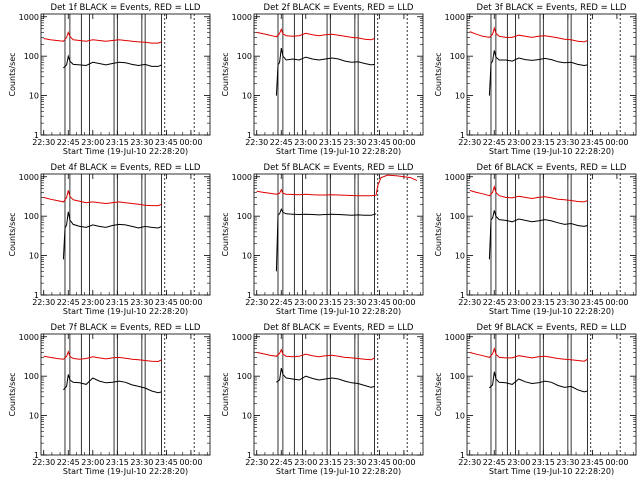 This screenshot has width=640, height=480. What do you see at coordinates (339, 168) in the screenshot?
I see `panel-title: Det 5f BLACK = Events, RED = LLD` at bounding box center [339, 168].